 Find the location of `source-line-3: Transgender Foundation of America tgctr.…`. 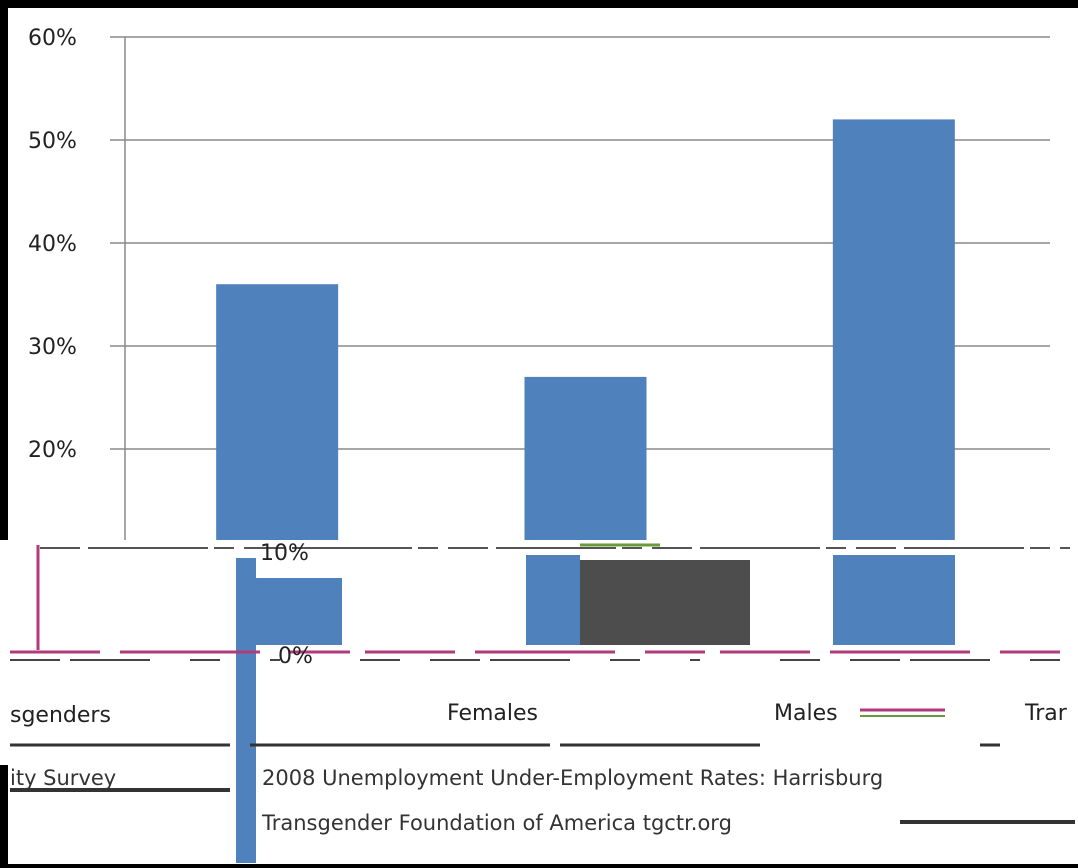

source-line-3: Transgender Foundation of America tgctr.… is located at coordinates (496, 823).